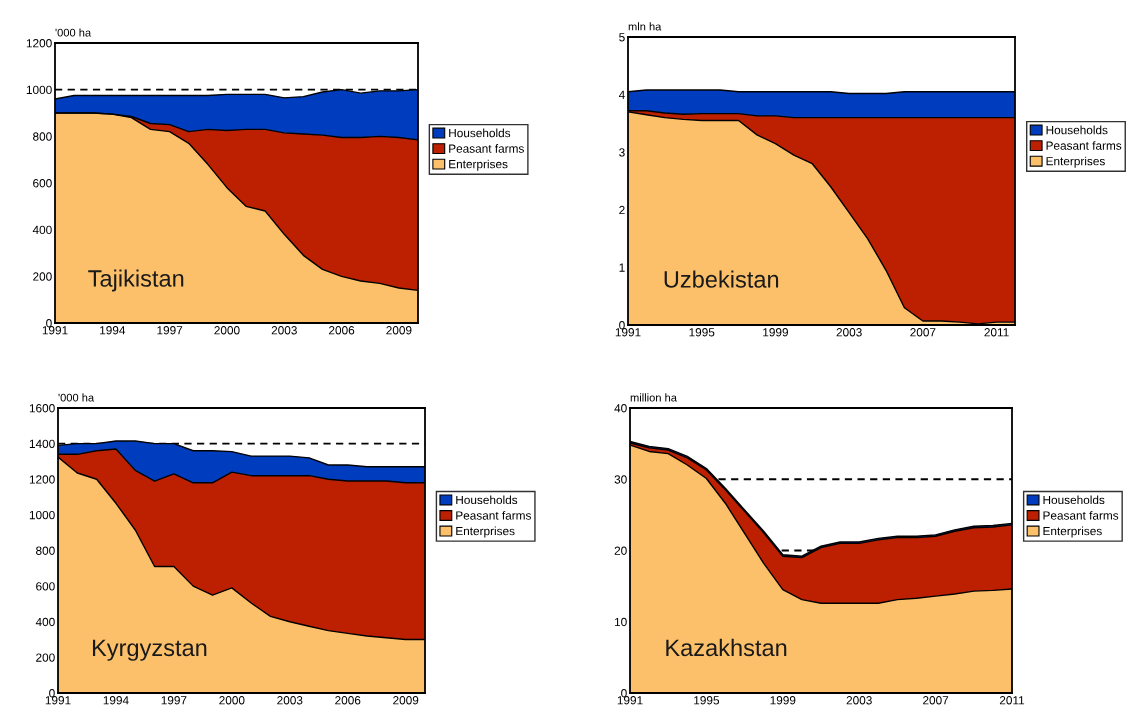  Describe the element at coordinates (721, 279) in the screenshot. I see `annotation: Uzbekistan` at that location.